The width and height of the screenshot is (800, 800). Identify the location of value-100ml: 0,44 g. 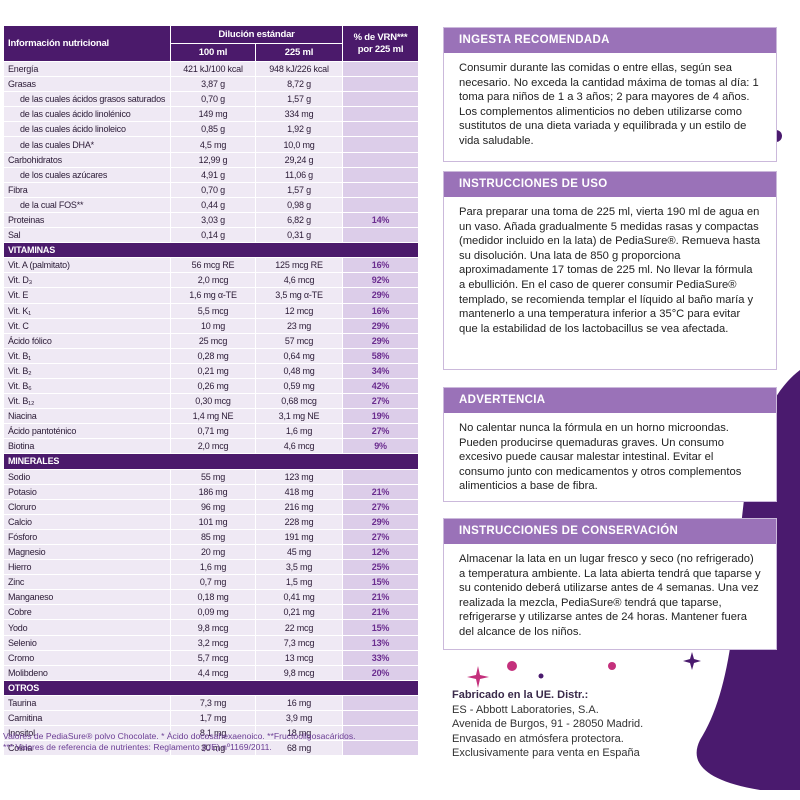
(213, 204).